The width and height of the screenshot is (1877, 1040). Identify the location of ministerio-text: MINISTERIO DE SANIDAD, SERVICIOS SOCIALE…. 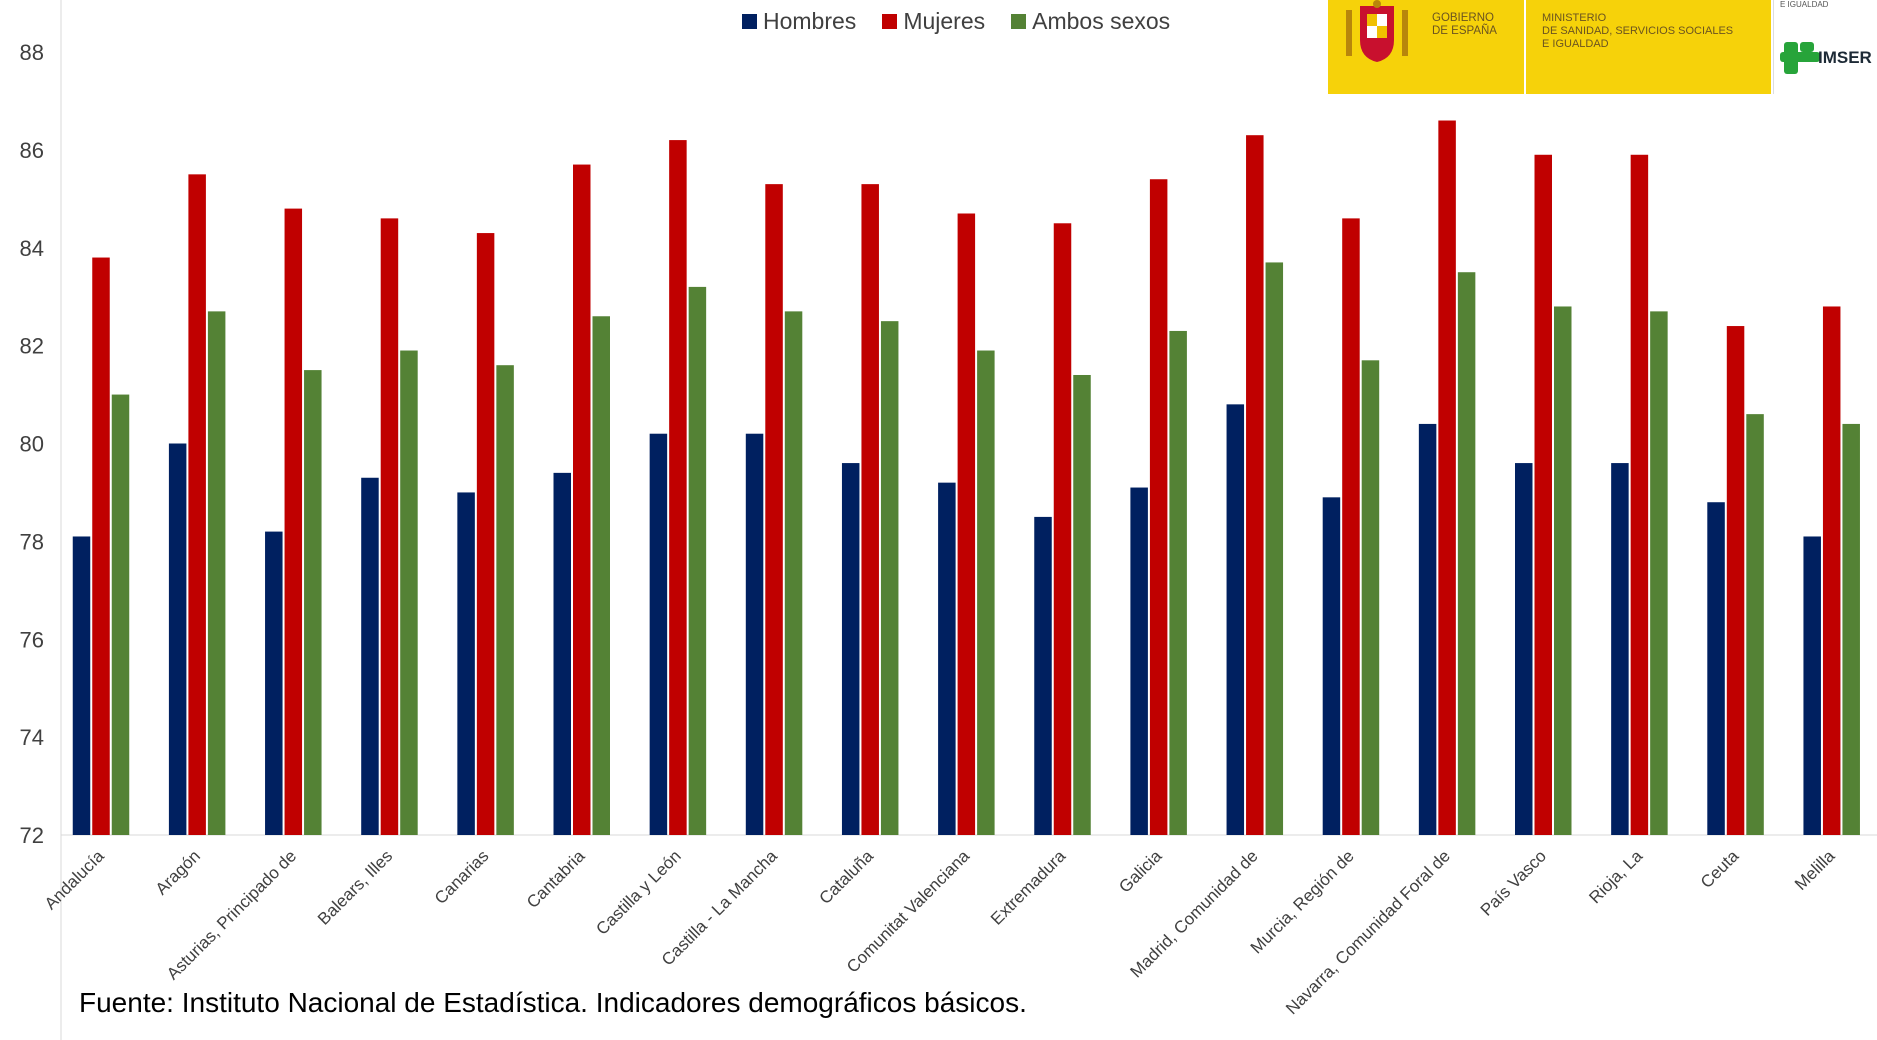
(1638, 31).